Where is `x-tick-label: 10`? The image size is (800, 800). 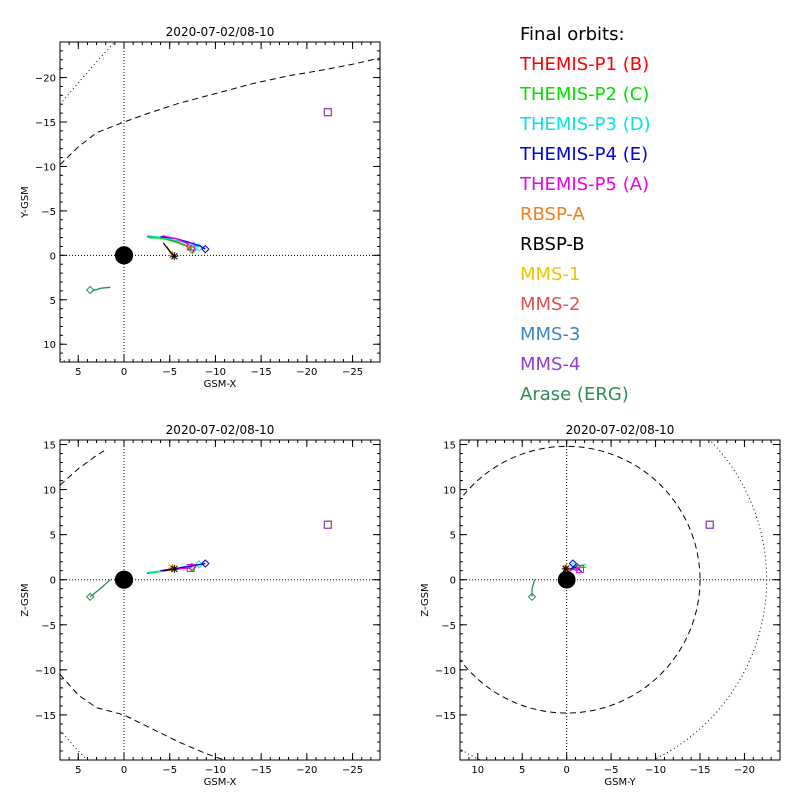 x-tick-label: 10 is located at coordinates (477, 770).